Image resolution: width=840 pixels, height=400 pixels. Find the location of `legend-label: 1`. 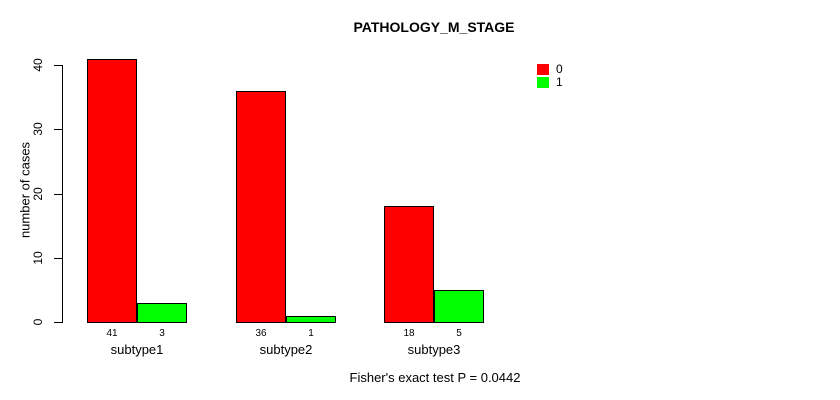

legend-label: 1 is located at coordinates (559, 82).